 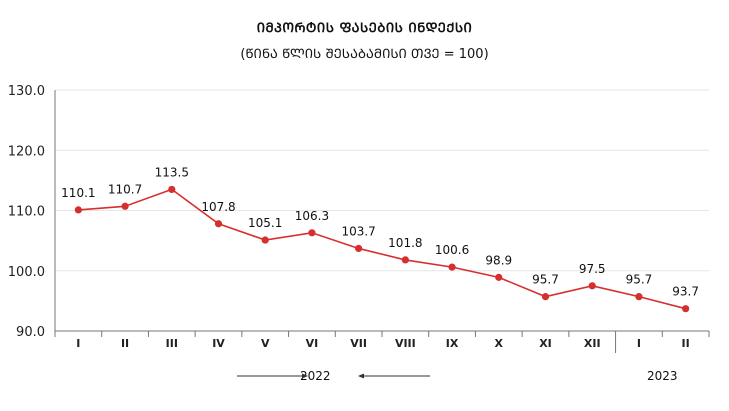 I want to click on x-tick-label: IX, so click(x=452, y=343).